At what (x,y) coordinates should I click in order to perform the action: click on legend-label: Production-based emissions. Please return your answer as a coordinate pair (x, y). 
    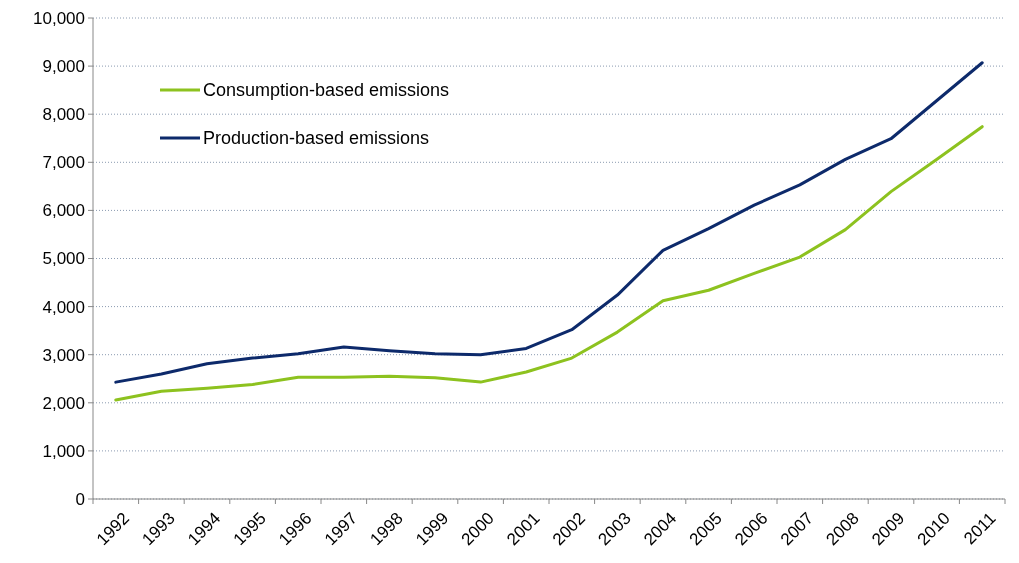
    Looking at the image, I should click on (316, 138).